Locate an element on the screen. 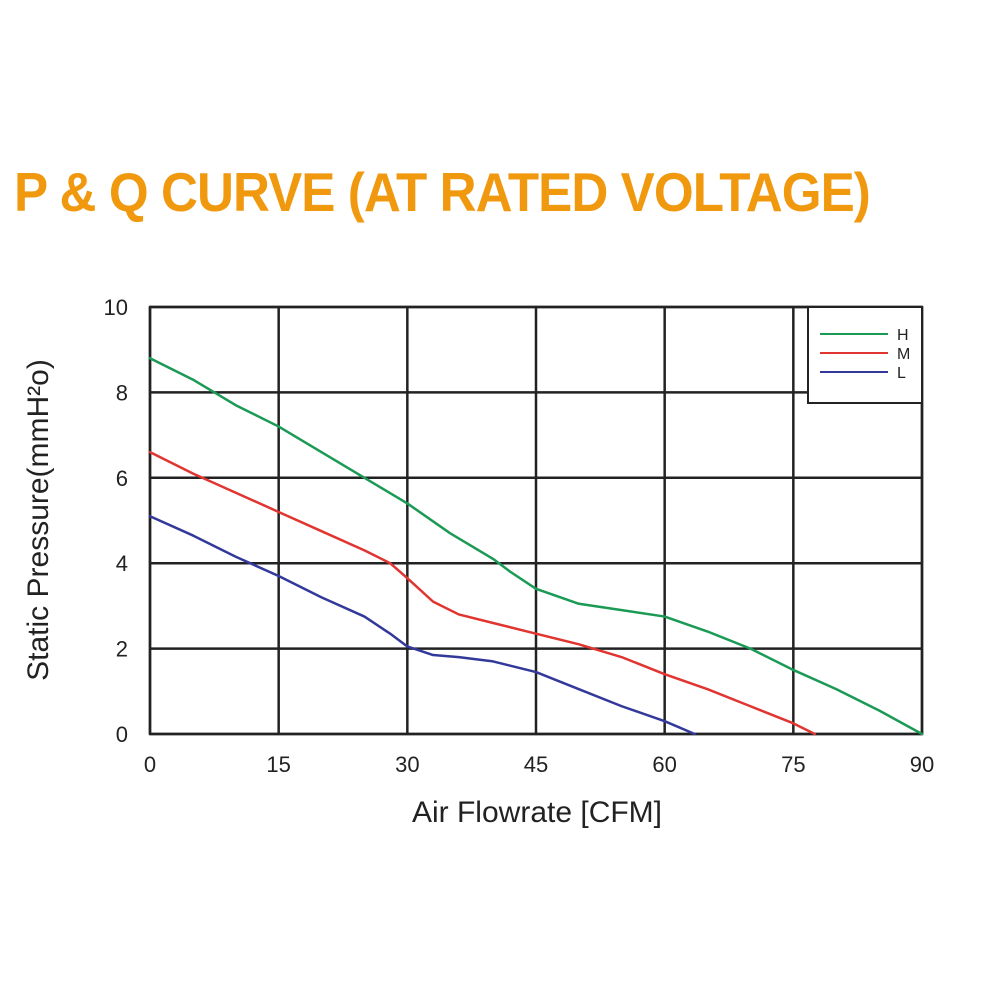  y-tick-label: 10 is located at coordinates (116, 307).